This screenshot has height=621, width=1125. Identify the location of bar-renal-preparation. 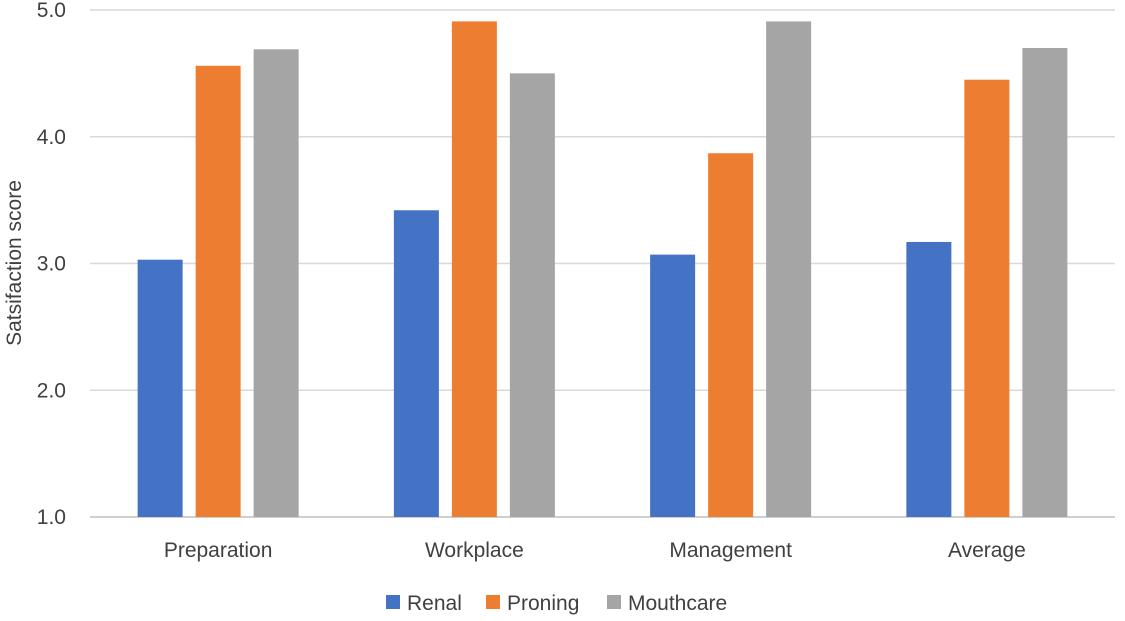
(160, 388).